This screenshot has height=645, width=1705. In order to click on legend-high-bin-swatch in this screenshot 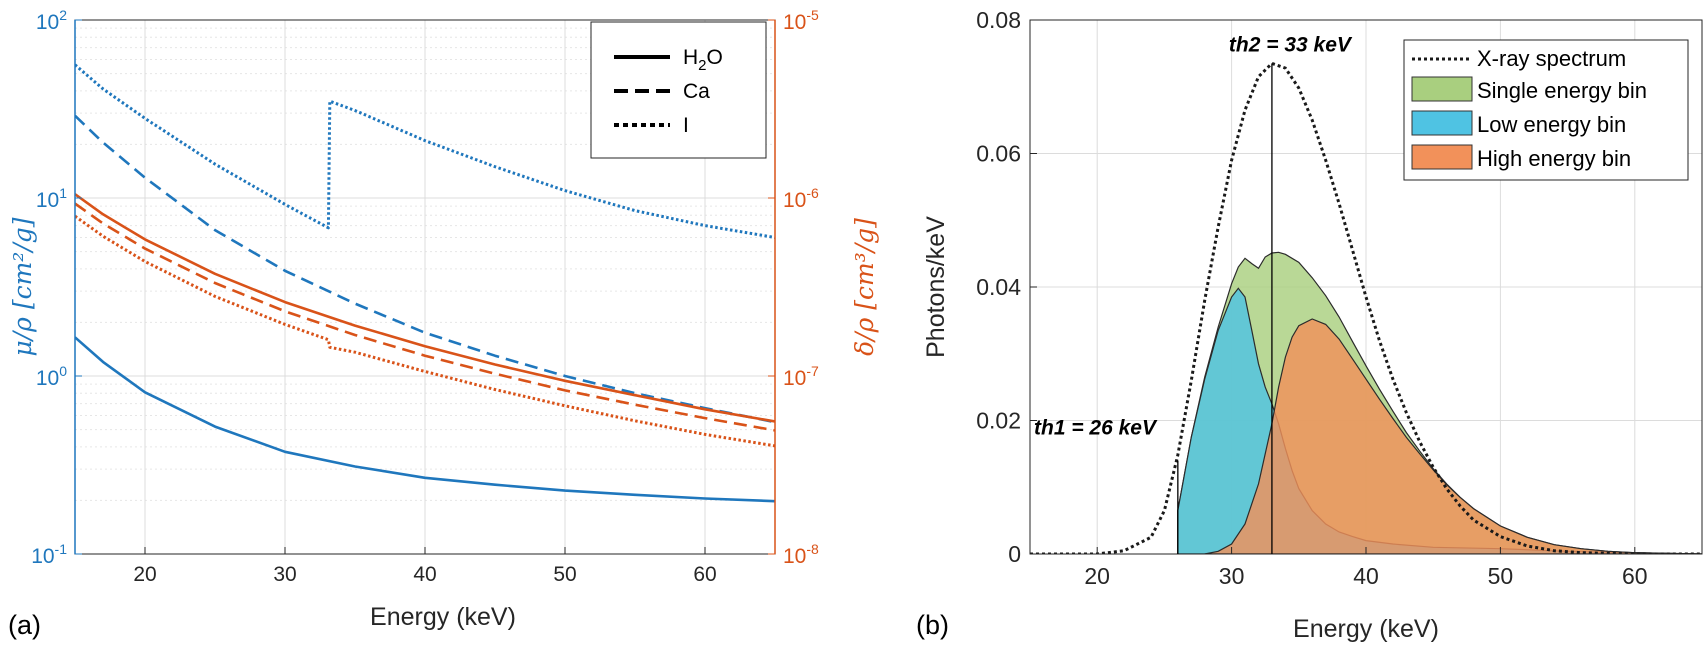, I will do `click(1442, 157)`.